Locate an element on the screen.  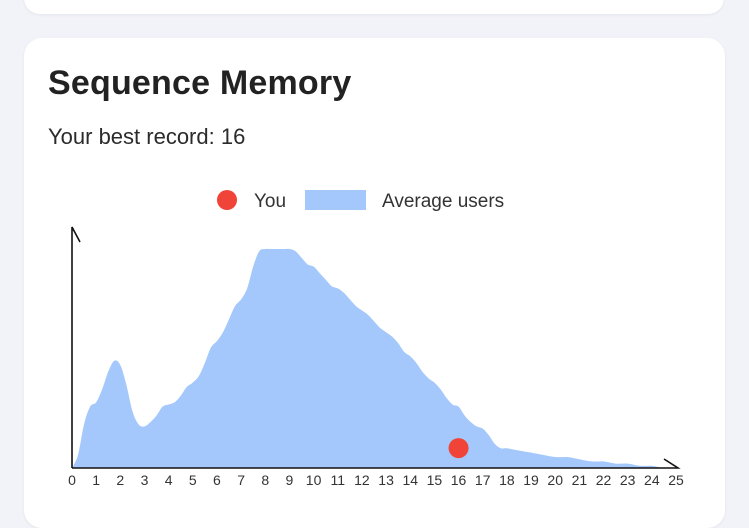
legend-you-label: You is located at coordinates (270, 201).